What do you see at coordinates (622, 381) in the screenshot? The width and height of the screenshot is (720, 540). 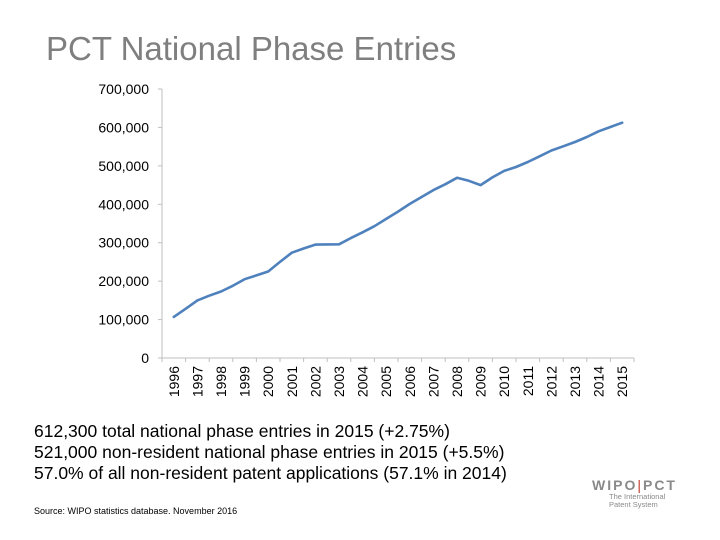 I see `x-tick-label: 2015` at bounding box center [622, 381].